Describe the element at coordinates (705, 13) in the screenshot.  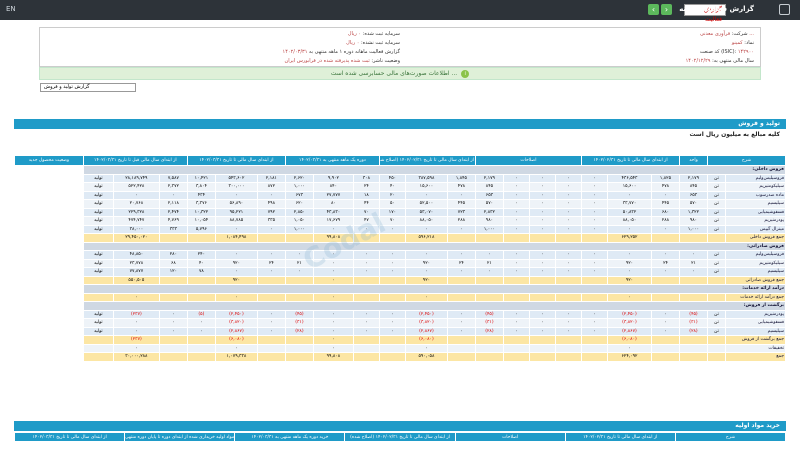
I see `report-select: گزارش فعالیت` at that location.